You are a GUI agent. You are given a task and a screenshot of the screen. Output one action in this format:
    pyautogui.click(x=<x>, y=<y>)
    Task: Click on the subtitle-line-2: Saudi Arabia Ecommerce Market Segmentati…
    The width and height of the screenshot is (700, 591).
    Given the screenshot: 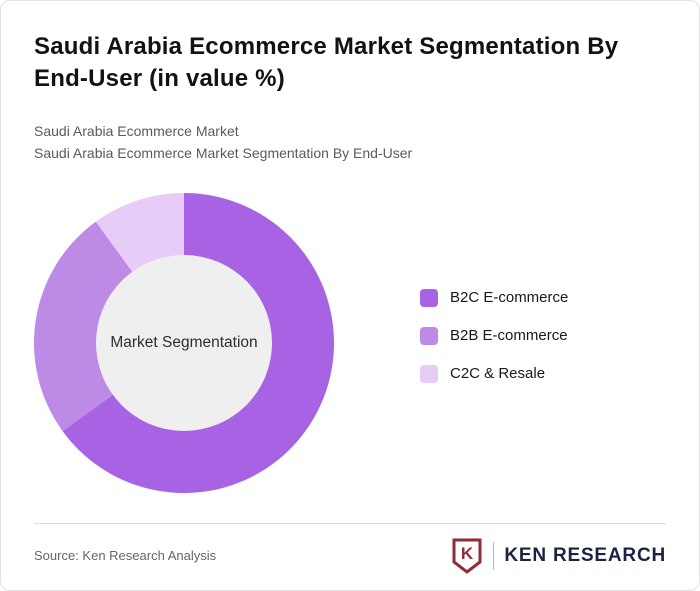 What is the action you would take?
    pyautogui.click(x=223, y=153)
    